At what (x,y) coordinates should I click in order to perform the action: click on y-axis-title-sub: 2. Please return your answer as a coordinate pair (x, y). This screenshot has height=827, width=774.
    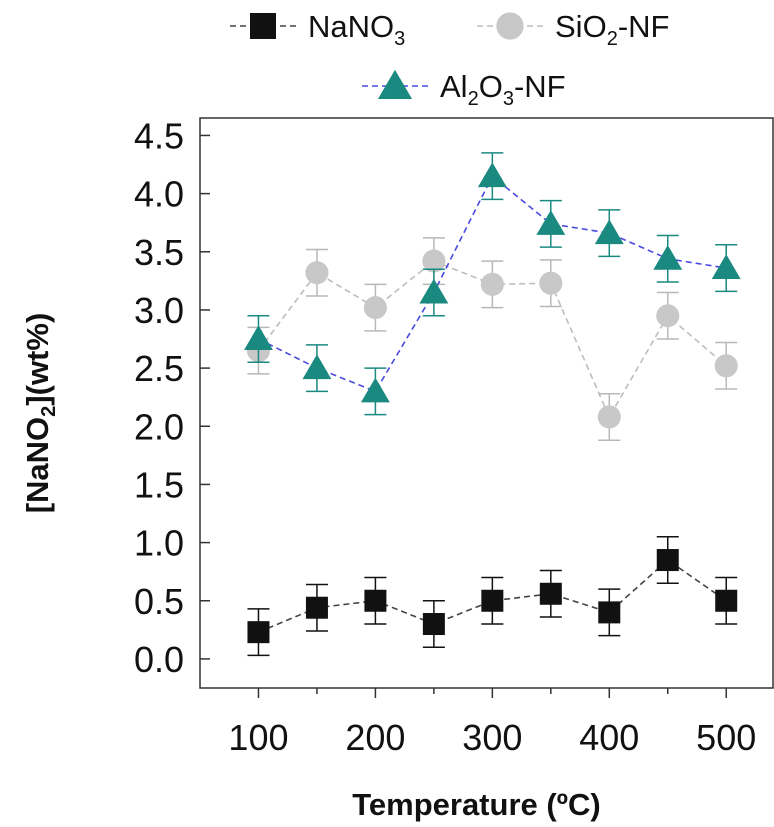
    Looking at the image, I should click on (49, 411).